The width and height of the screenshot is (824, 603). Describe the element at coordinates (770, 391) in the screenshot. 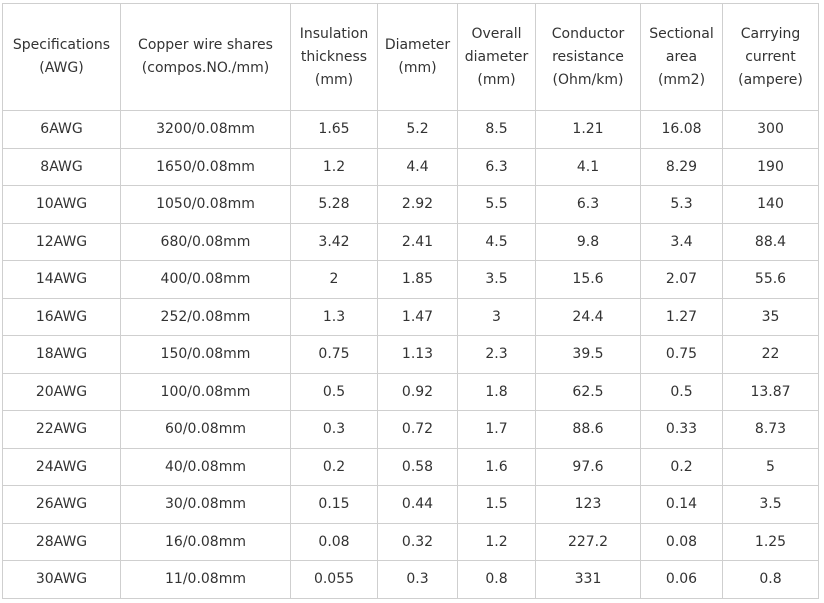

I see `table-cell: 13.87` at that location.